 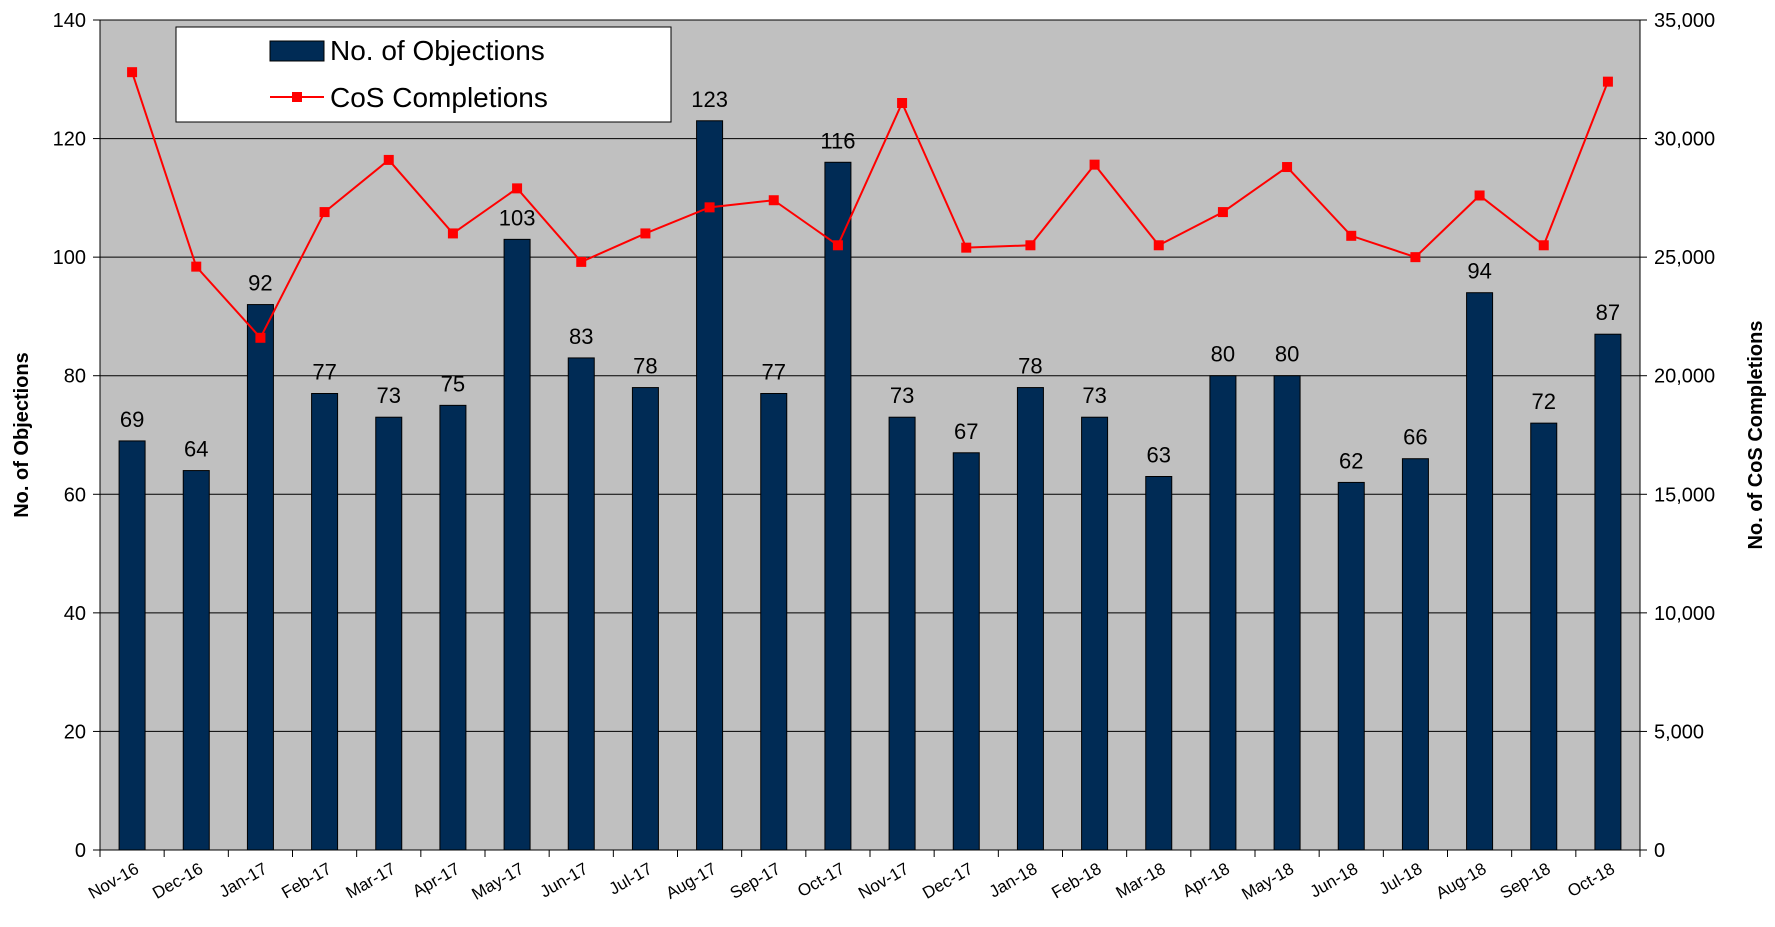 I want to click on legend-marker-cos, so click(x=297, y=97).